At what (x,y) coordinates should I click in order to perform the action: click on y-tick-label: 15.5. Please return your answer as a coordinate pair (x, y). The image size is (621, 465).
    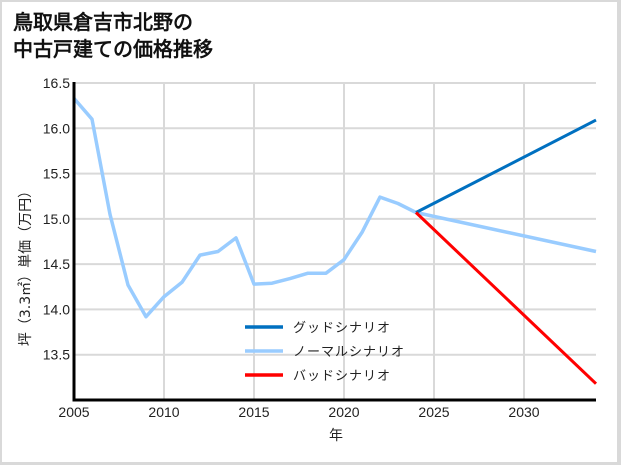
    Looking at the image, I should click on (56, 174).